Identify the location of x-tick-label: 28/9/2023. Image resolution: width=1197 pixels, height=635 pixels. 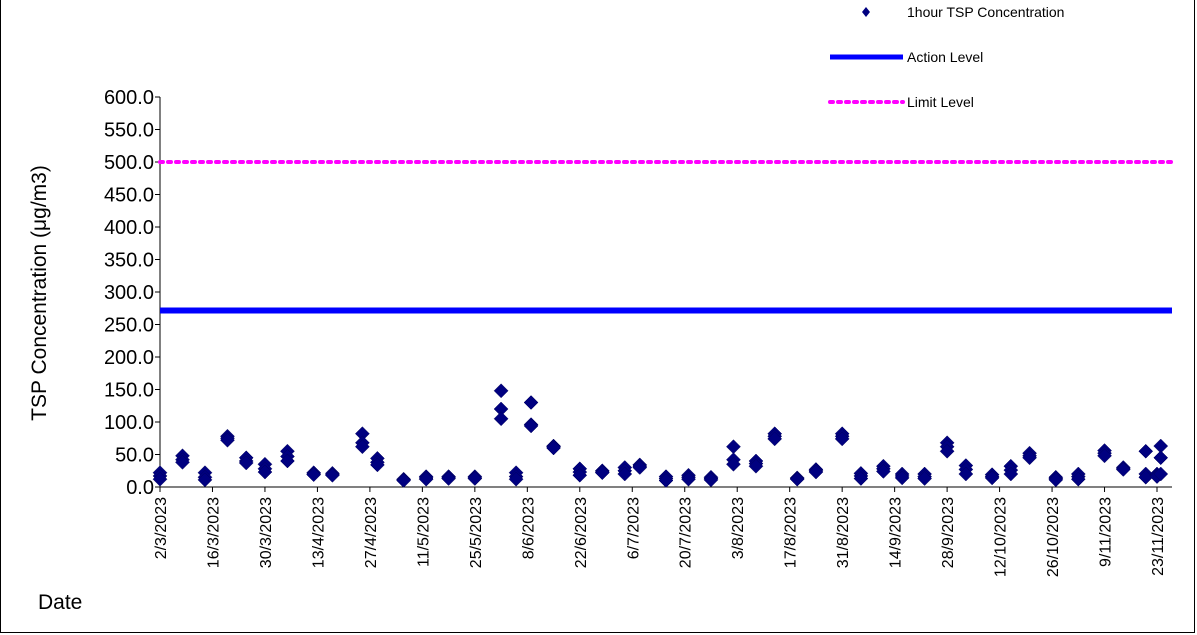
(948, 532).